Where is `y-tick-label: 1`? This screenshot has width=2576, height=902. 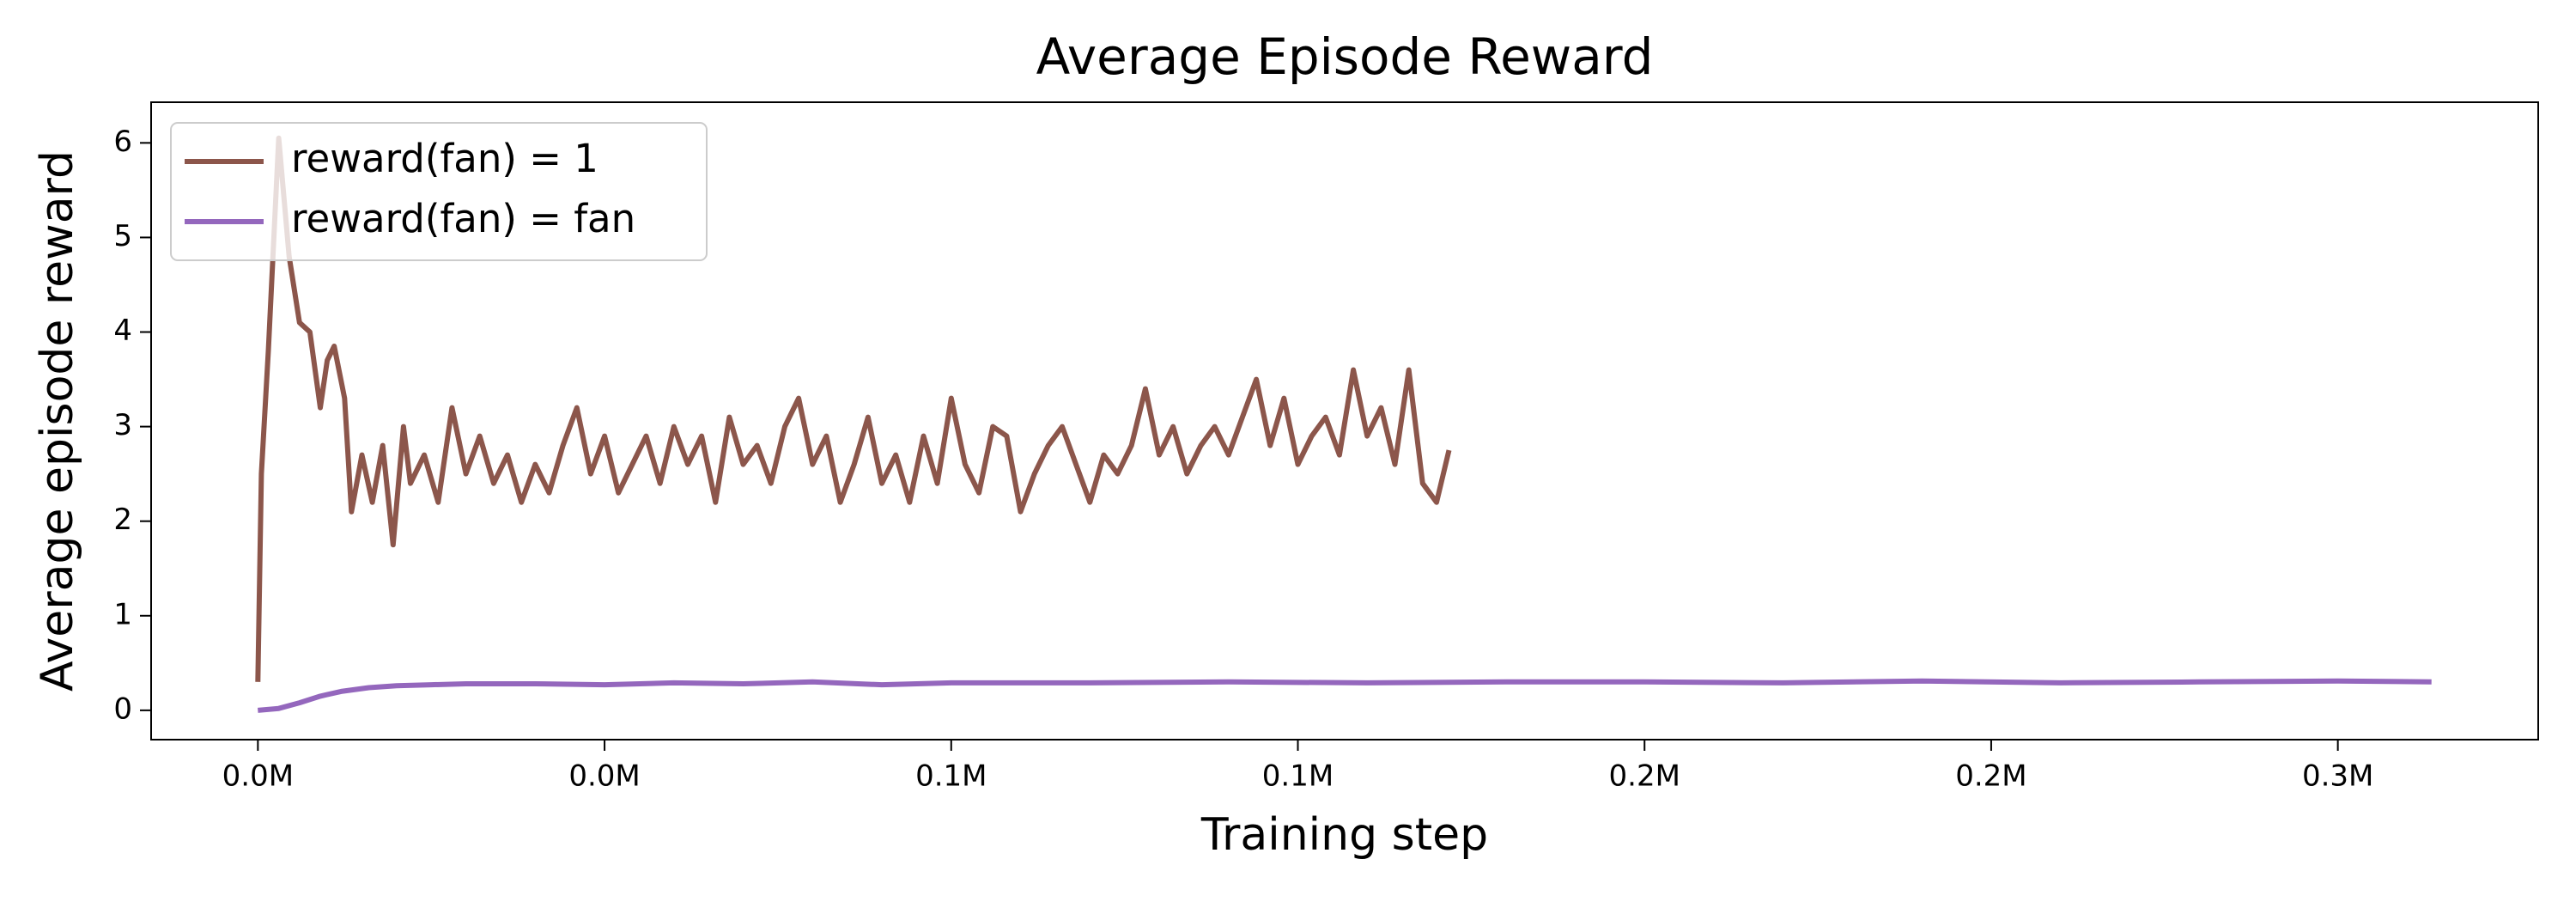
y-tick-label: 1 is located at coordinates (123, 614).